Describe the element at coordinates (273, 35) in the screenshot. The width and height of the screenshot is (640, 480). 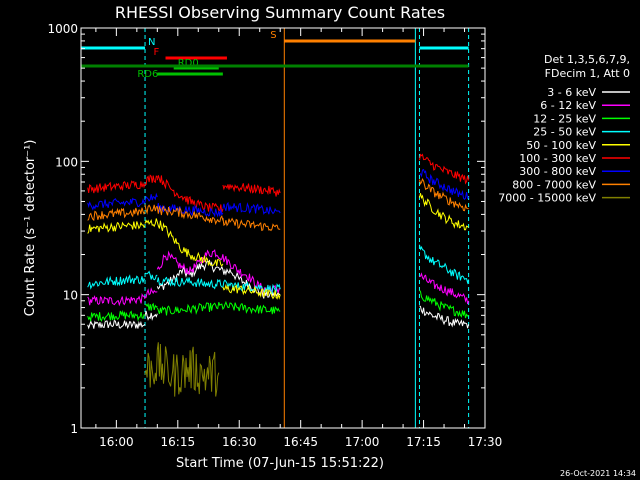
I see `state-label-s: S` at that location.